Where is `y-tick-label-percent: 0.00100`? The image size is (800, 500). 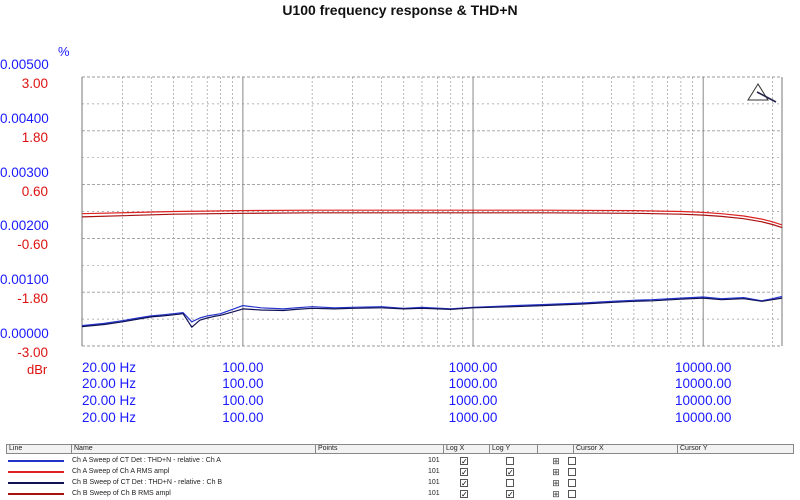 y-tick-label-percent: 0.00100 is located at coordinates (24, 280).